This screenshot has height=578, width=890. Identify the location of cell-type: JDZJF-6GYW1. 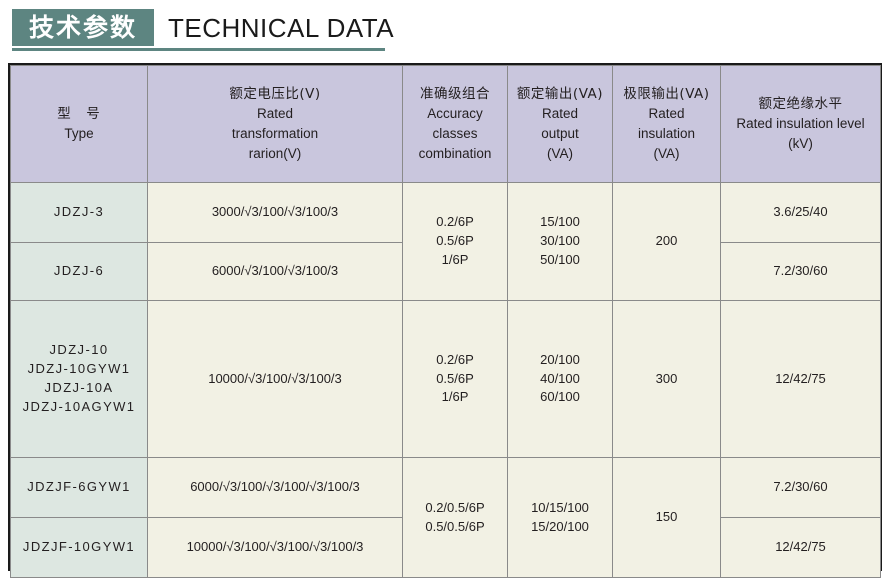
(79, 487).